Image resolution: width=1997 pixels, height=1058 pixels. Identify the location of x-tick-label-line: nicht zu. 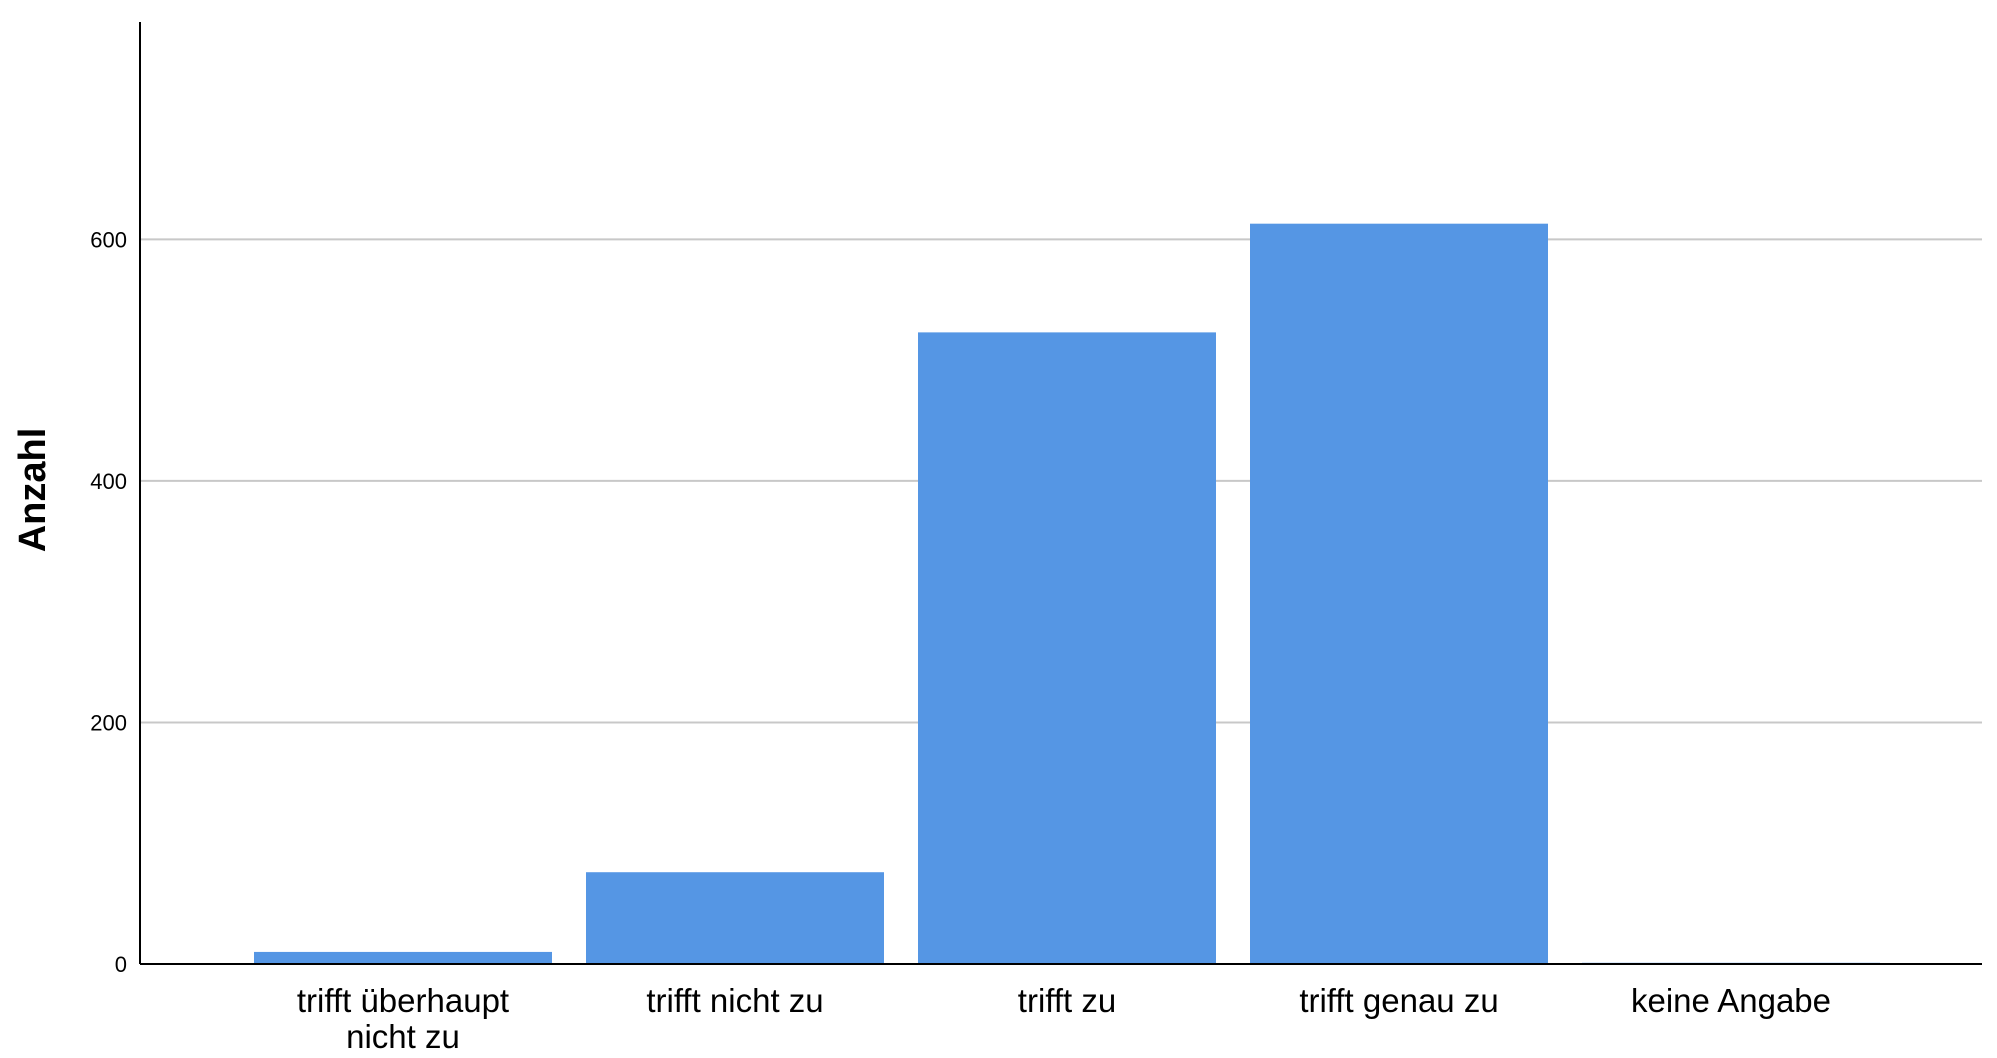
(403, 1036).